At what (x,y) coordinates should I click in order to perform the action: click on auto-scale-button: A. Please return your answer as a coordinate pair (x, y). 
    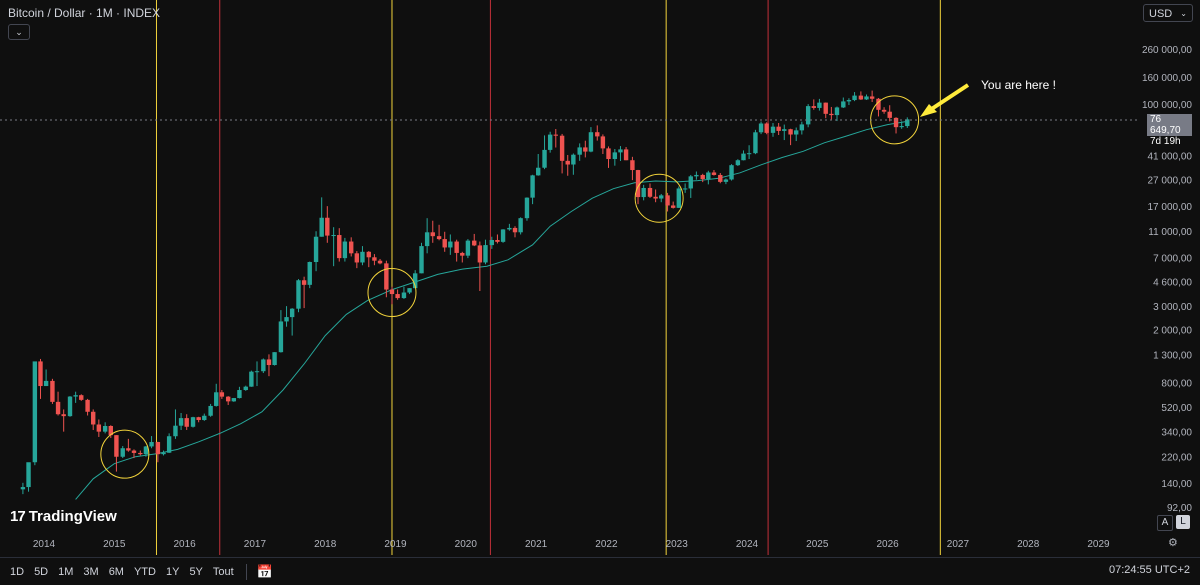
    Looking at the image, I should click on (1165, 523).